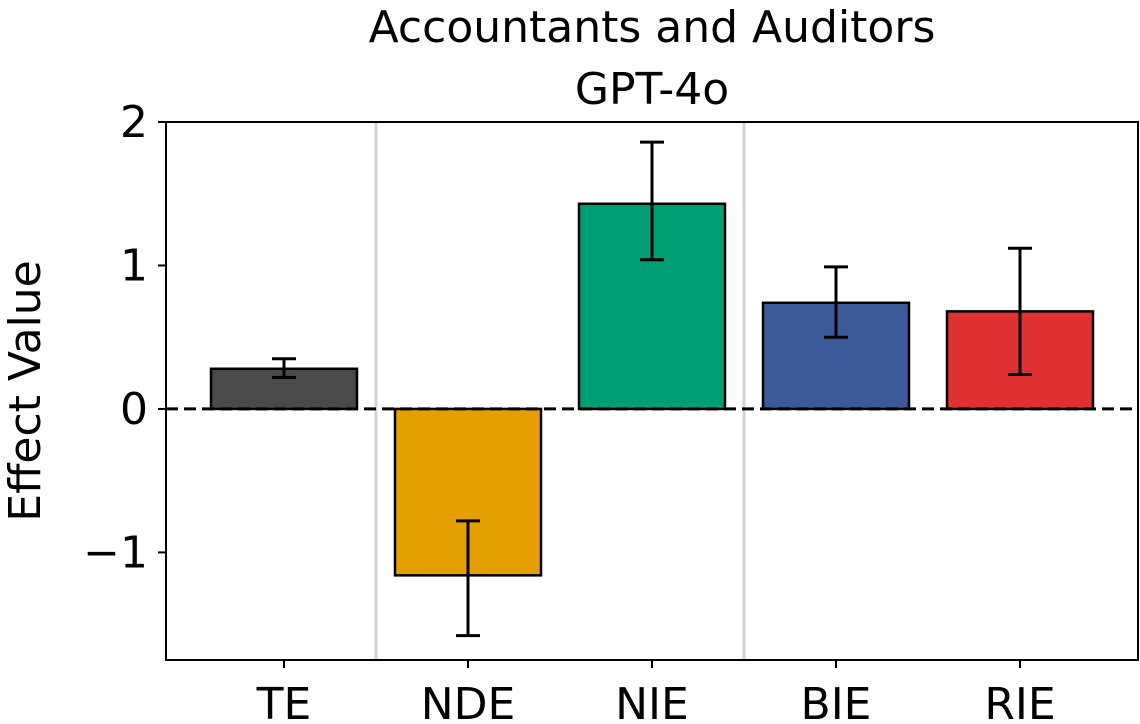  Describe the element at coordinates (134, 409) in the screenshot. I see `y-tick-label: 0` at that location.